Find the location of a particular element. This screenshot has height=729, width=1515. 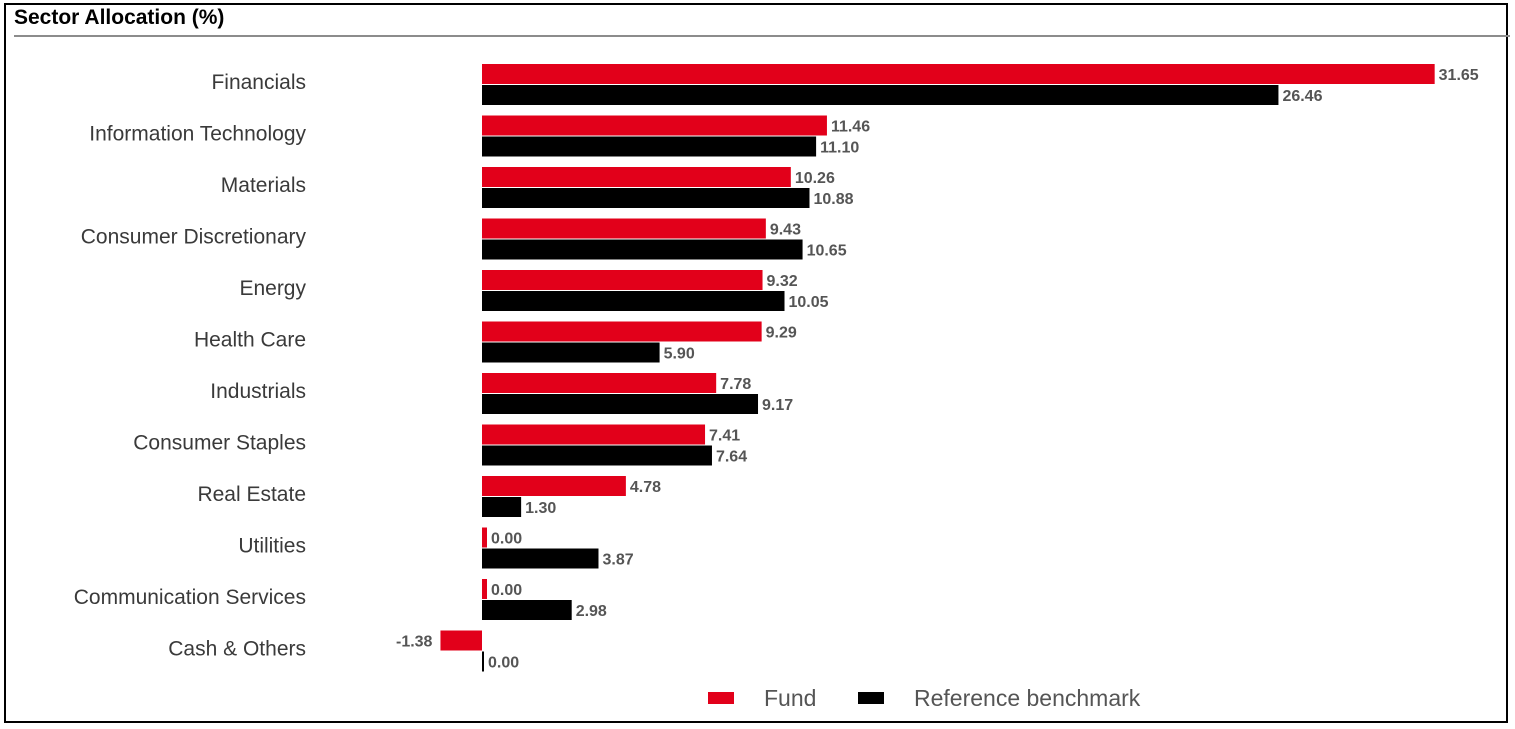

bar-reference-benchmark-financials is located at coordinates (880, 95).